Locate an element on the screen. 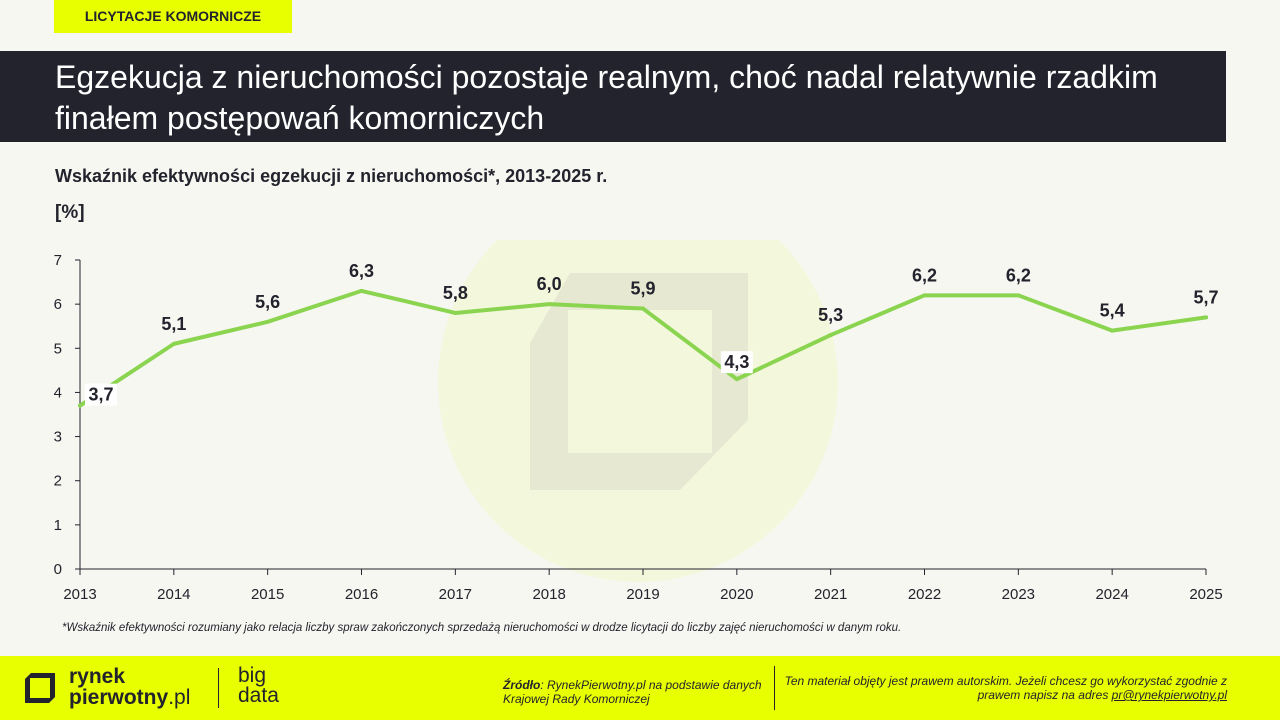 The width and height of the screenshot is (1280, 720). series-line is located at coordinates (643, 348).